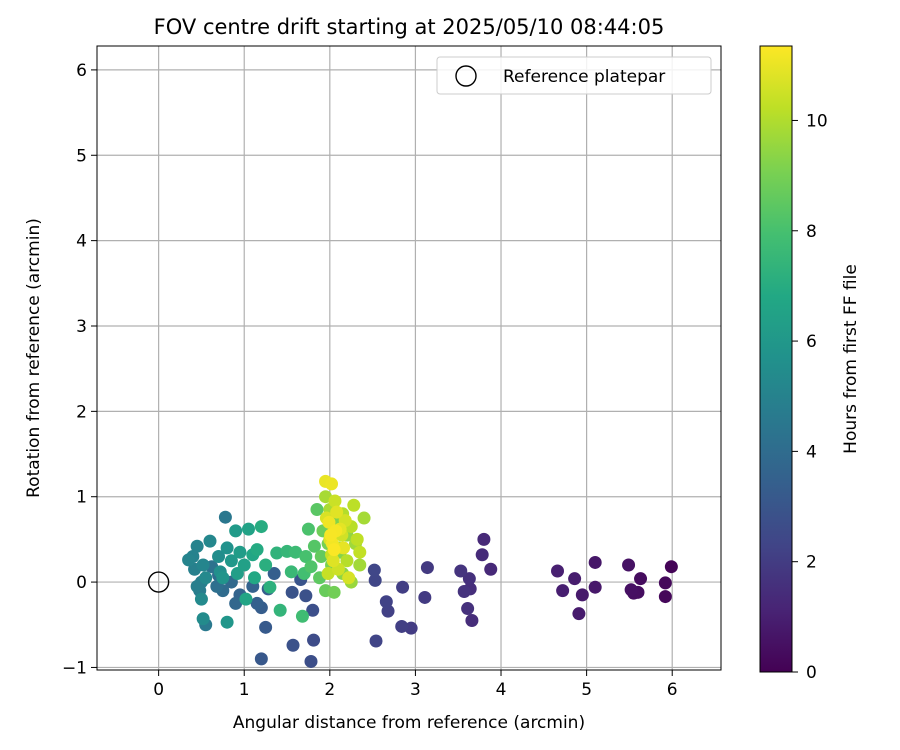 Image resolution: width=900 pixels, height=750 pixels. I want to click on y-tick-label: 4, so click(81, 242).